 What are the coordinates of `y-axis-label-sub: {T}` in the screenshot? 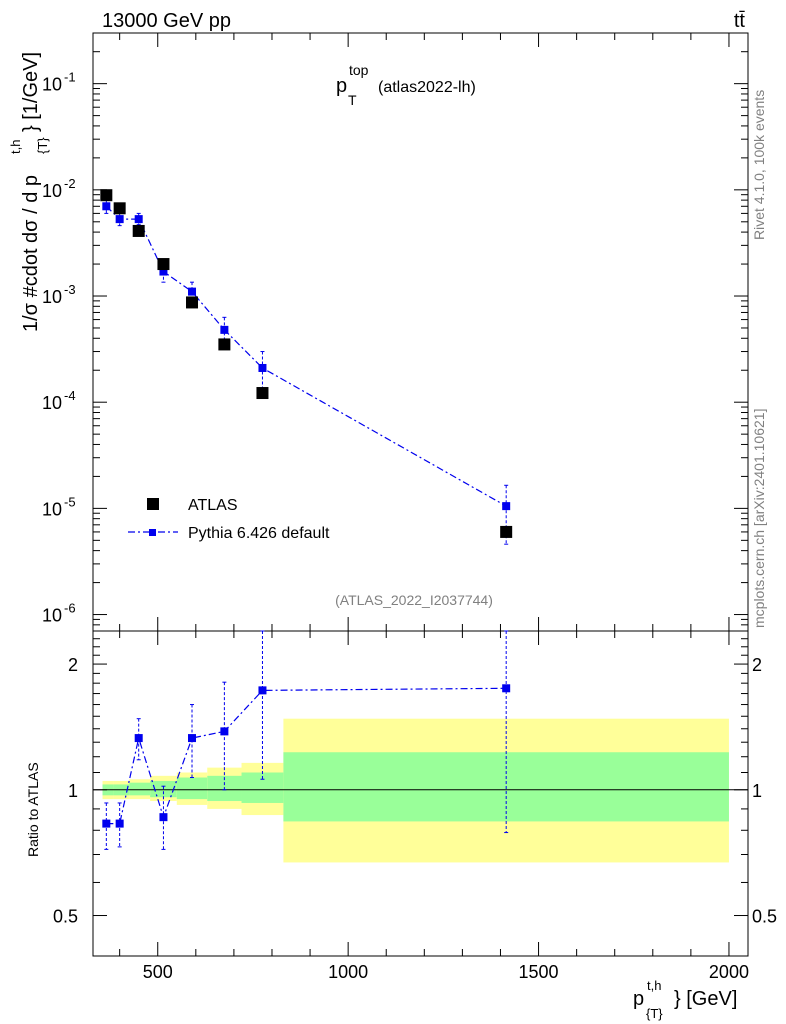 It's located at (42, 145).